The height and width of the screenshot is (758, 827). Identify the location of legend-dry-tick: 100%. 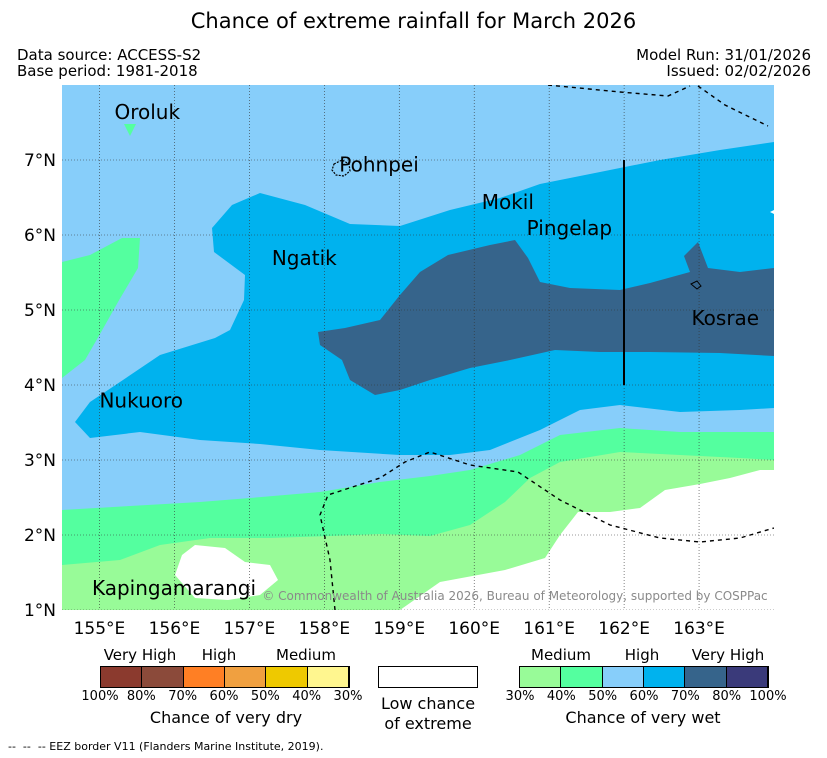
(100, 696).